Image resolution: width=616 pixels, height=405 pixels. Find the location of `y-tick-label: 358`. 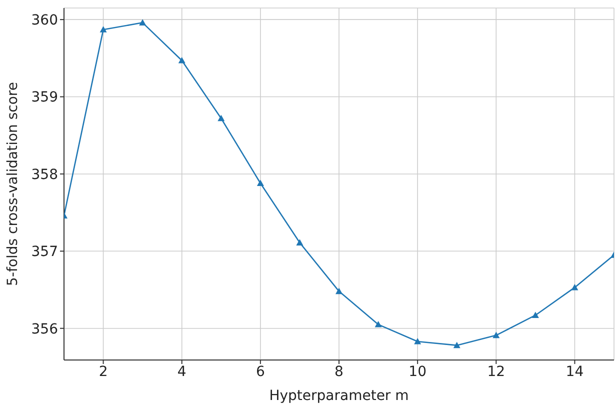

y-tick-label: 358 is located at coordinates (44, 174).